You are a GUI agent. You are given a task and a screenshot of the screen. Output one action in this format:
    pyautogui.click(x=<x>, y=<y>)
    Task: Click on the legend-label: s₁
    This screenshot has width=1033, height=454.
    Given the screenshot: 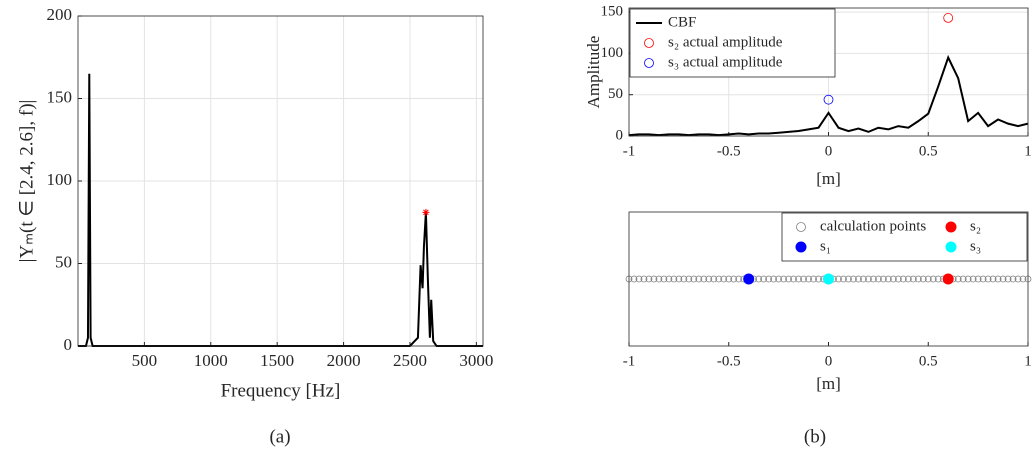 What is the action you would take?
    pyautogui.click(x=825, y=246)
    